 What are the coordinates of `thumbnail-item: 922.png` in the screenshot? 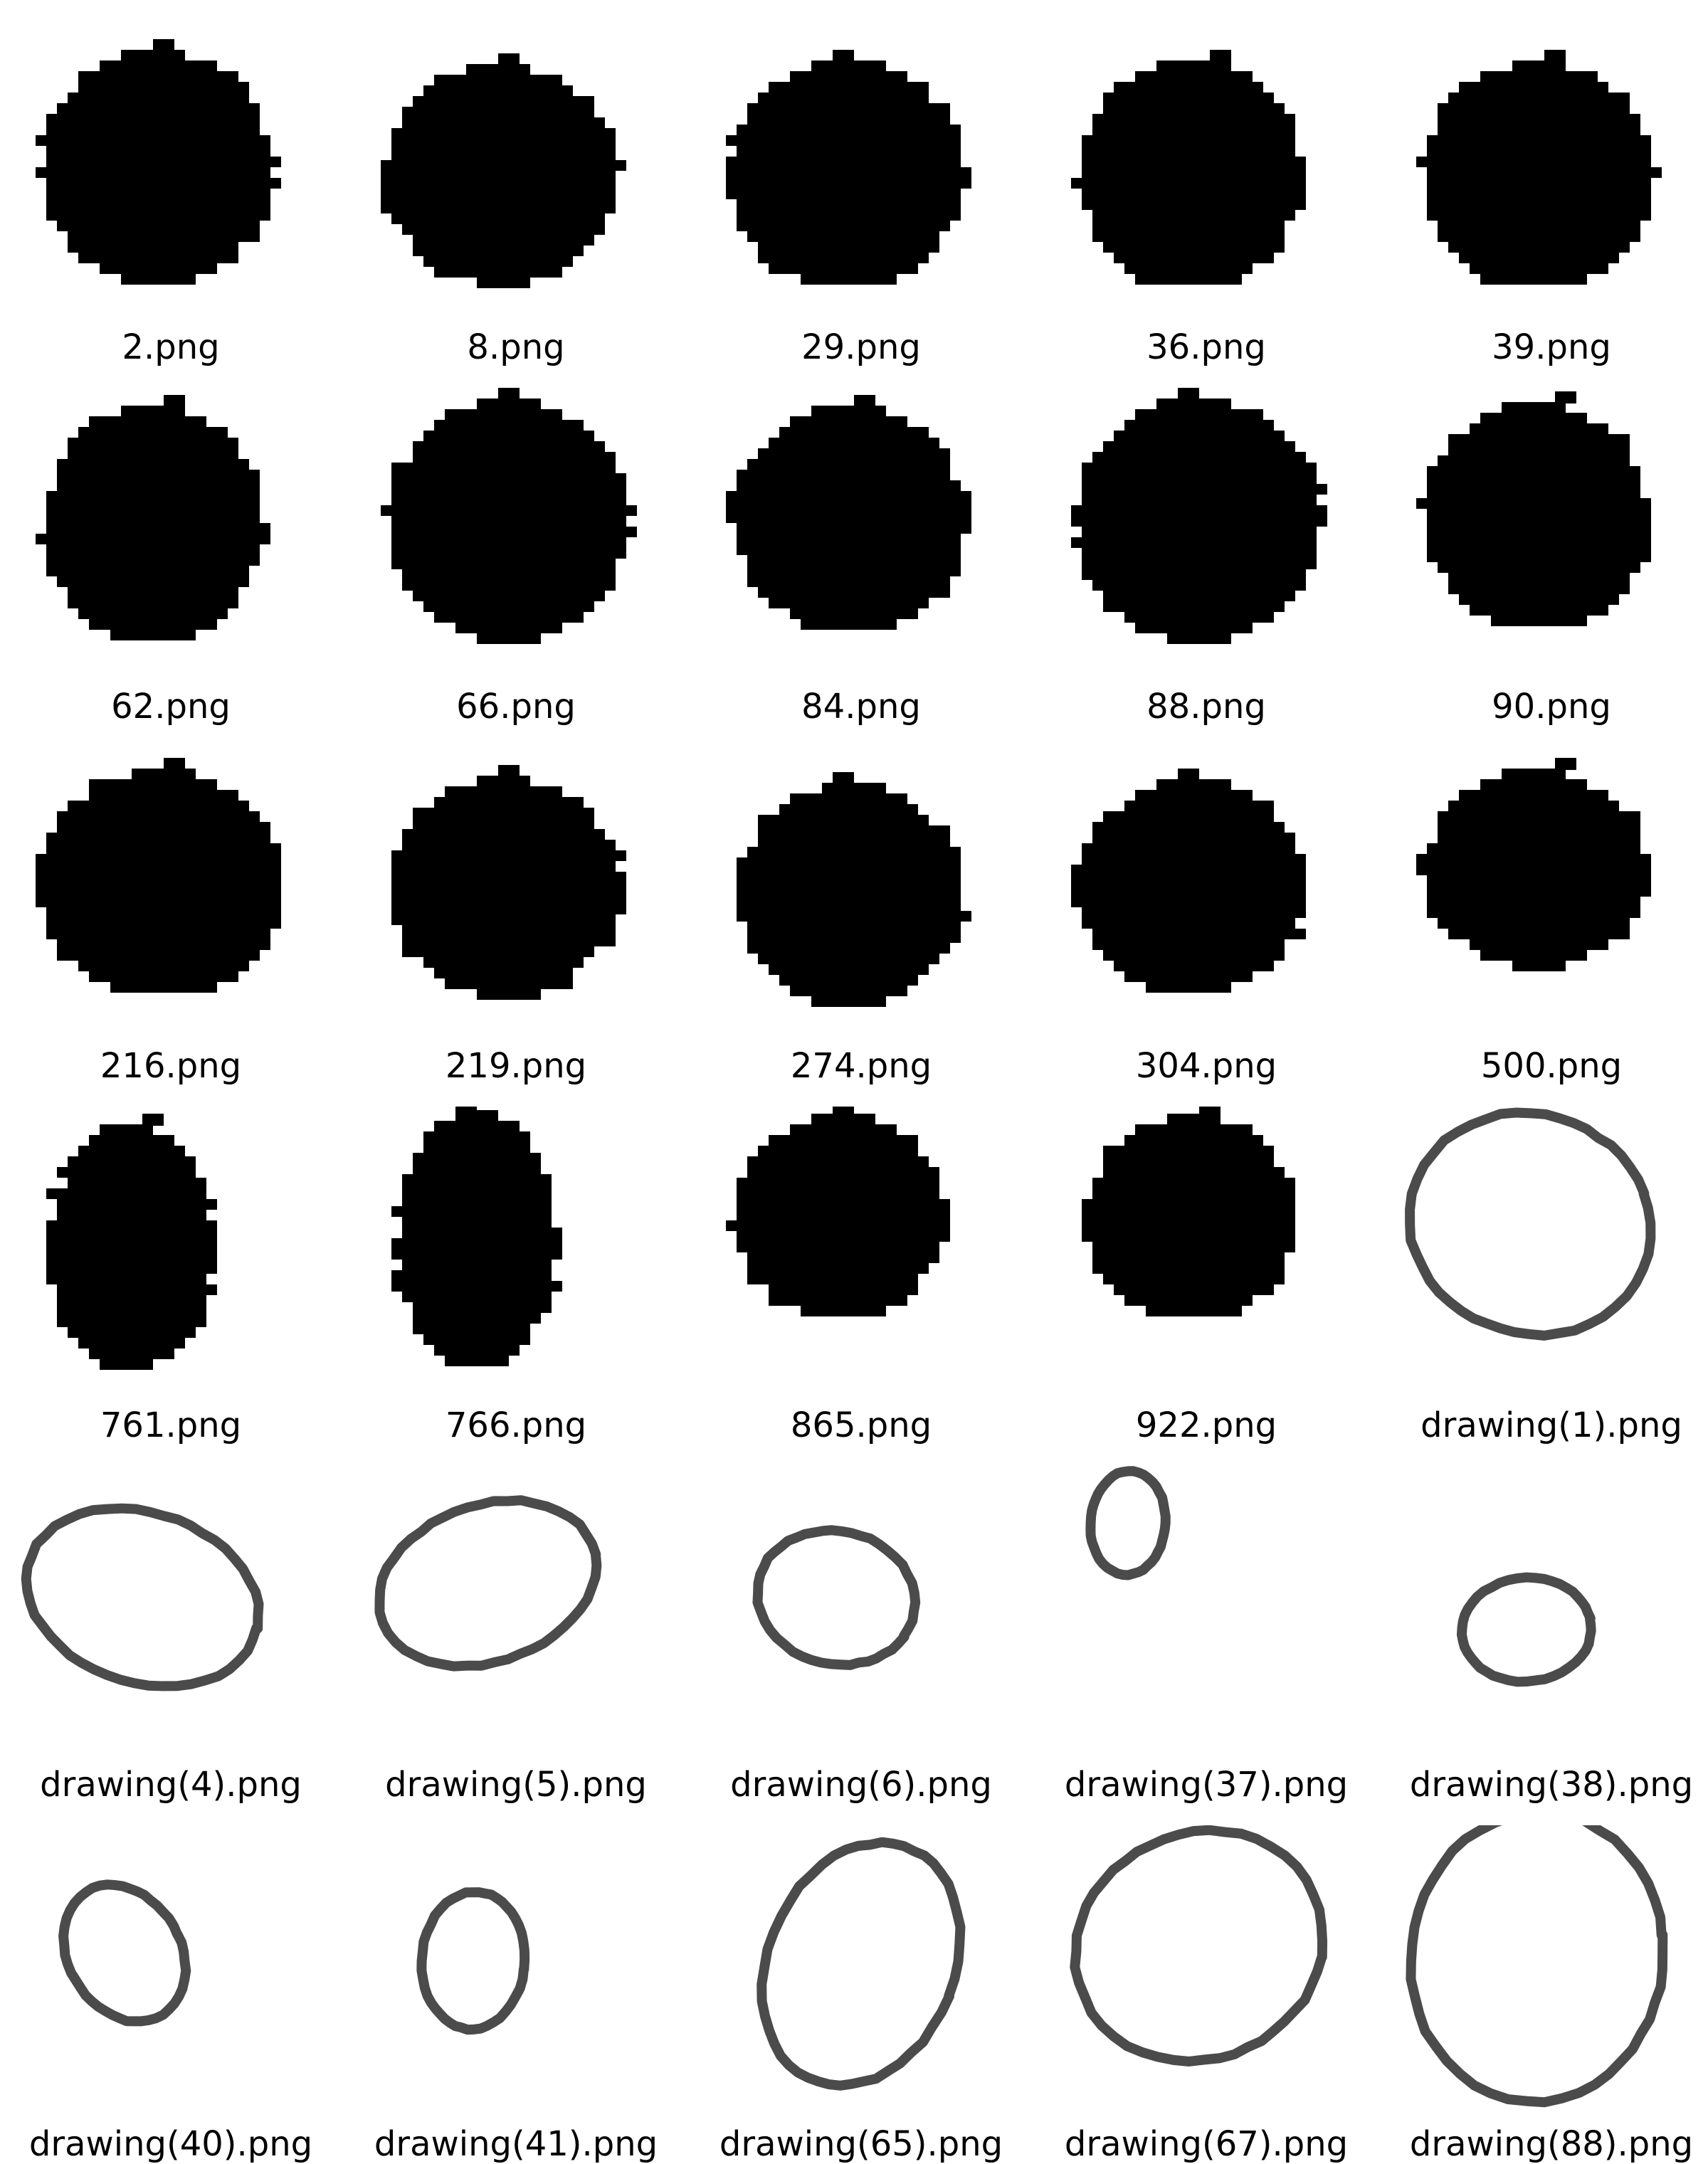 It's located at (1206, 1276).